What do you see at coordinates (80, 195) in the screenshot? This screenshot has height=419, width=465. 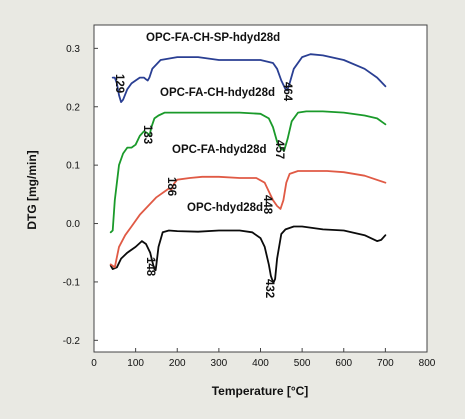 I see `y-axis: -0.2 -0.1 0.0 0.1 0.2 0.3` at bounding box center [80, 195].